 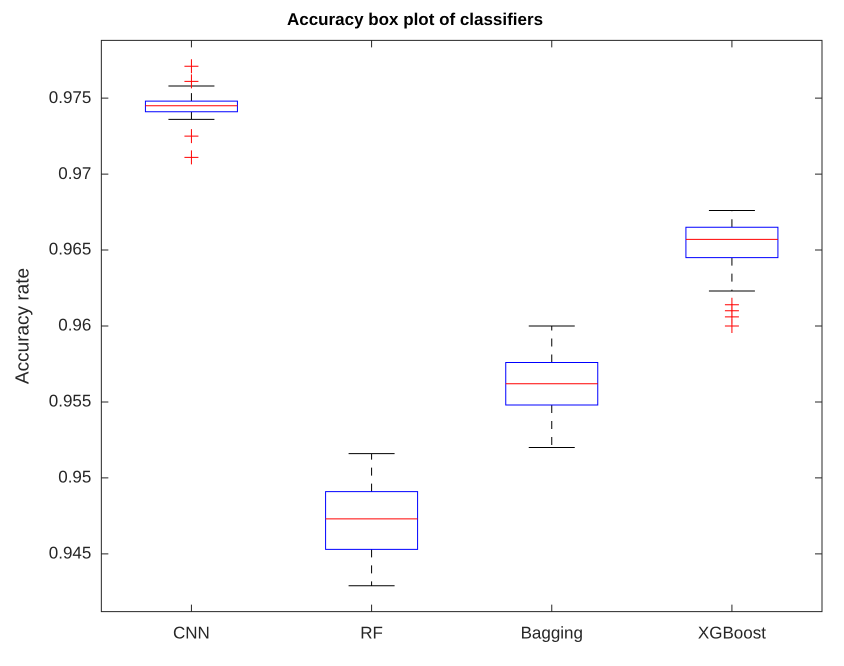 What do you see at coordinates (75, 325) in the screenshot?
I see `y-tick-label: 0.96` at bounding box center [75, 325].